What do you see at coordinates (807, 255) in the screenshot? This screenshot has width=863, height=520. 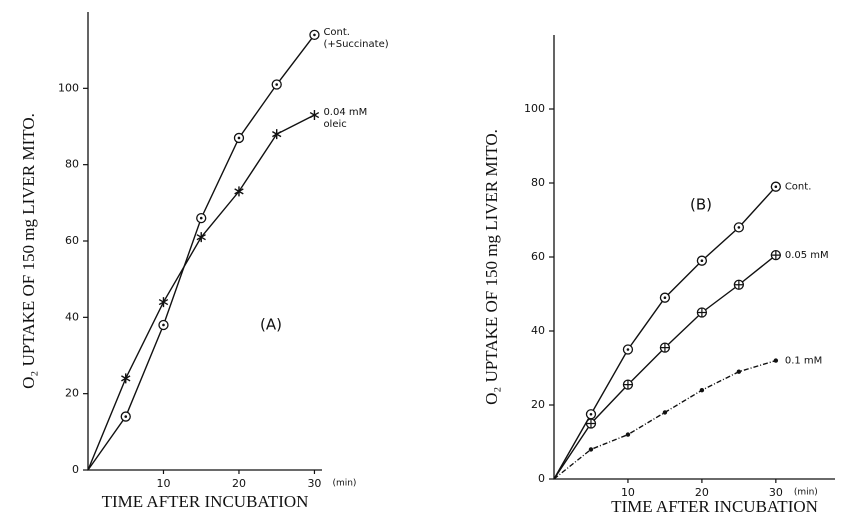 I see `legend-label: 0.05 mM` at bounding box center [807, 255].